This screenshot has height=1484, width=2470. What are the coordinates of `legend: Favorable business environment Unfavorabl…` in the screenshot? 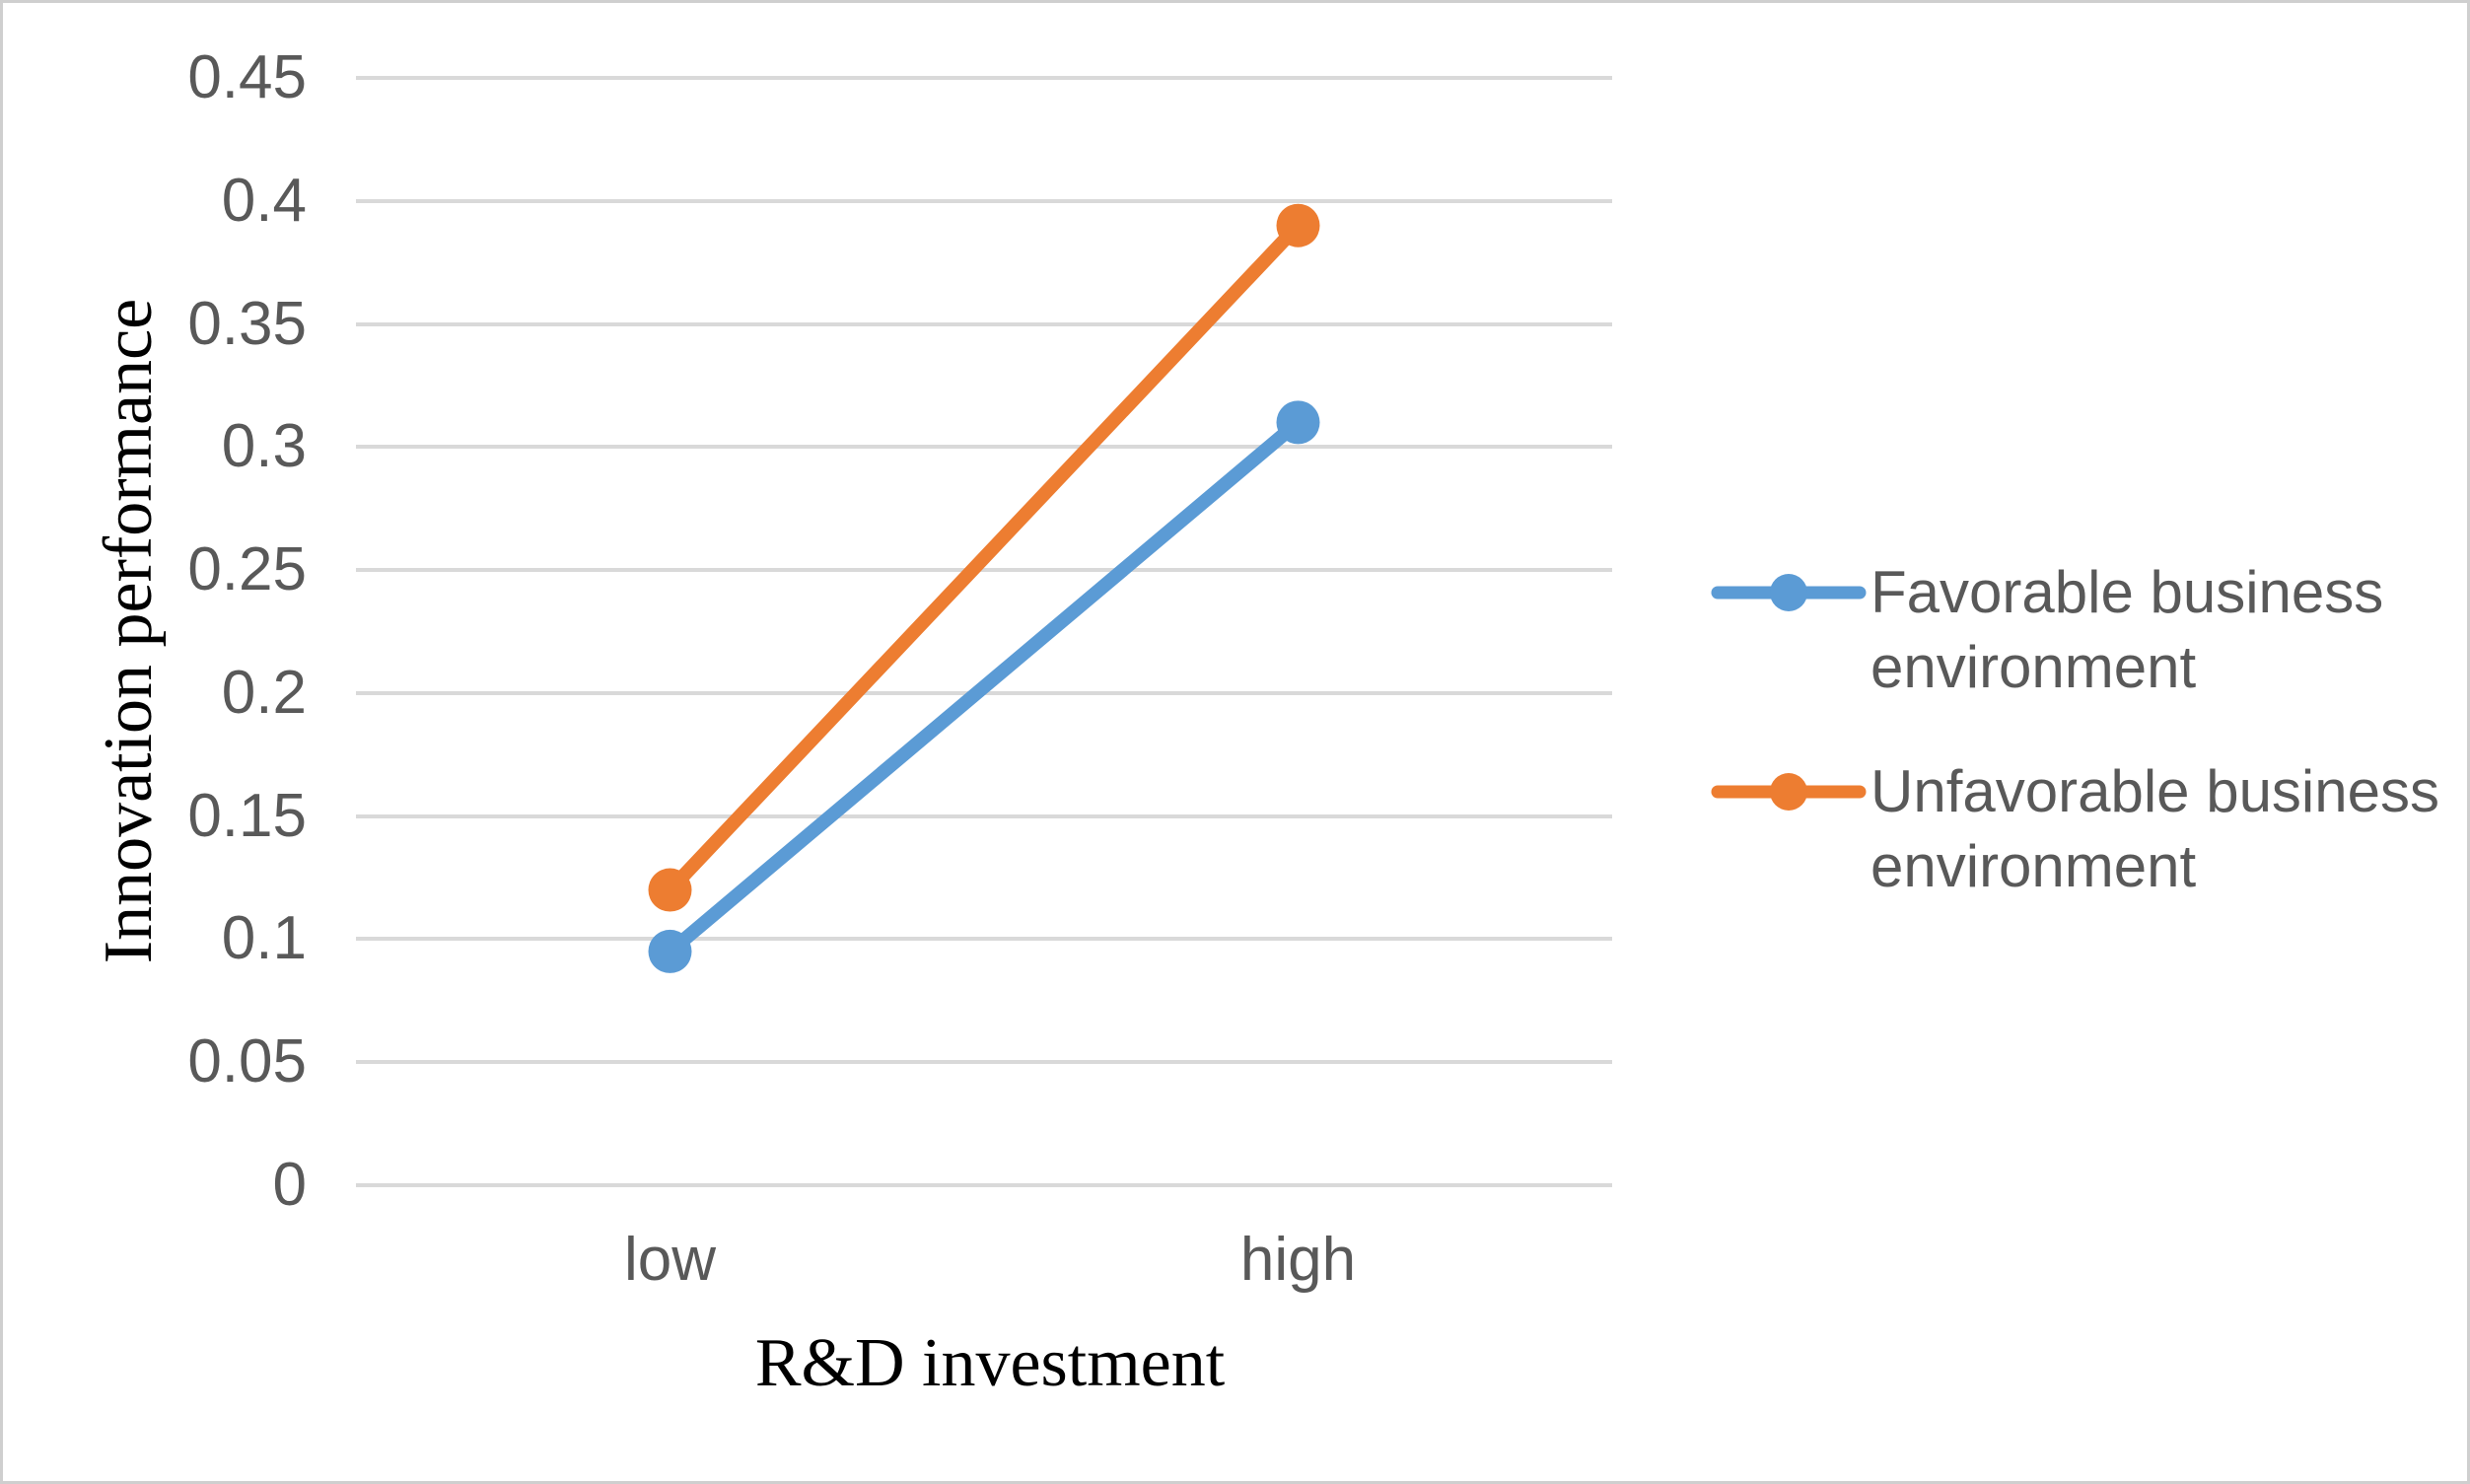 It's located at (2089, 729).